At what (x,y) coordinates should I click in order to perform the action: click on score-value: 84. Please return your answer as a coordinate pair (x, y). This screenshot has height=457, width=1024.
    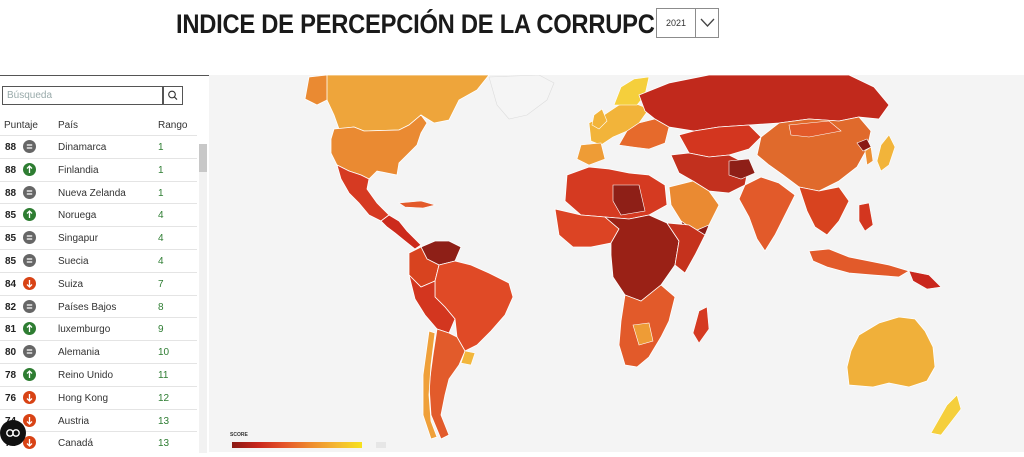
    Looking at the image, I should click on (11, 284).